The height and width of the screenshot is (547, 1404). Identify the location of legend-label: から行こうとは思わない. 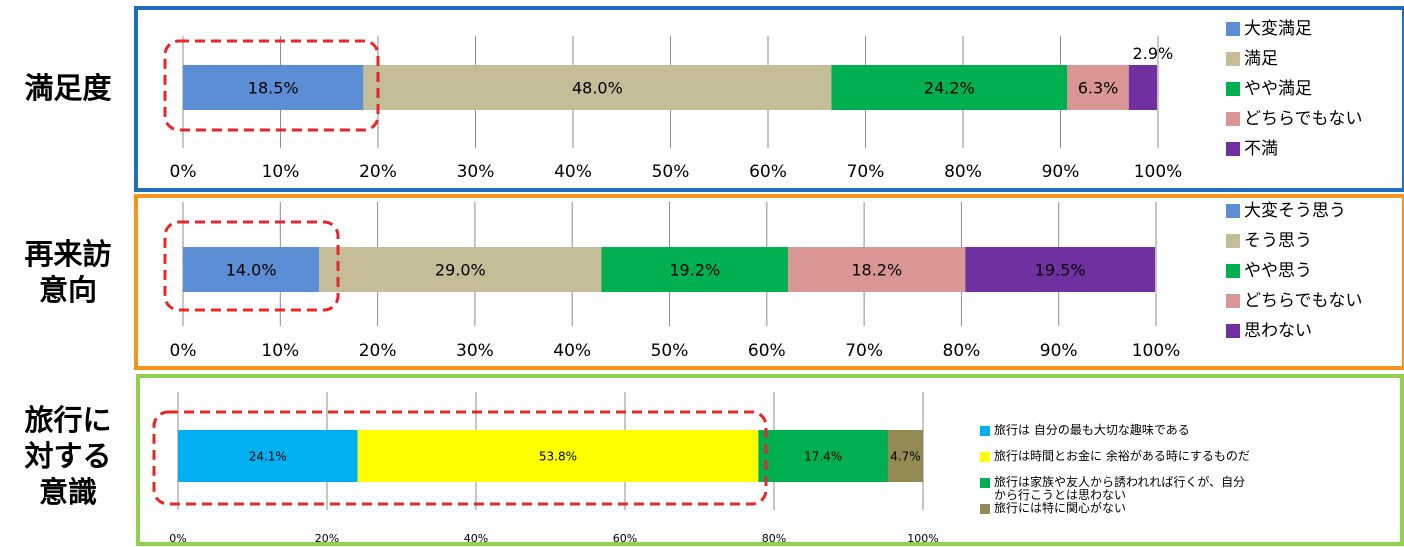
(1060, 495).